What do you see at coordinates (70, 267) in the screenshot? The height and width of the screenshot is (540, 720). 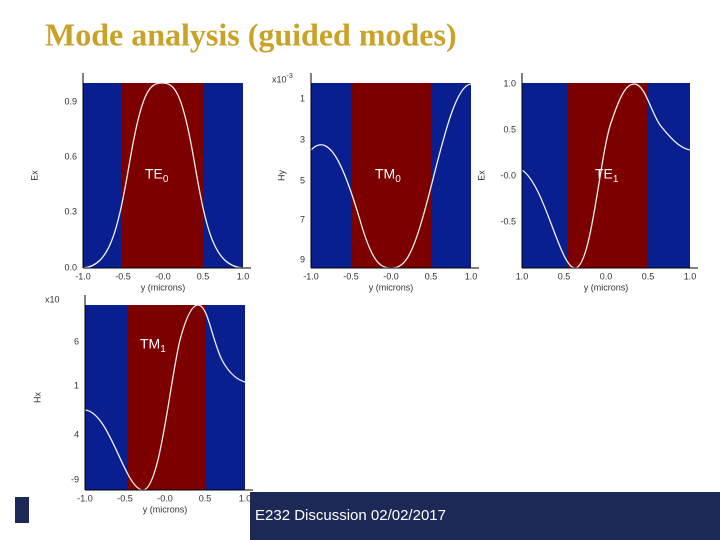 I see `y-tick-label: 0.0` at bounding box center [70, 267].